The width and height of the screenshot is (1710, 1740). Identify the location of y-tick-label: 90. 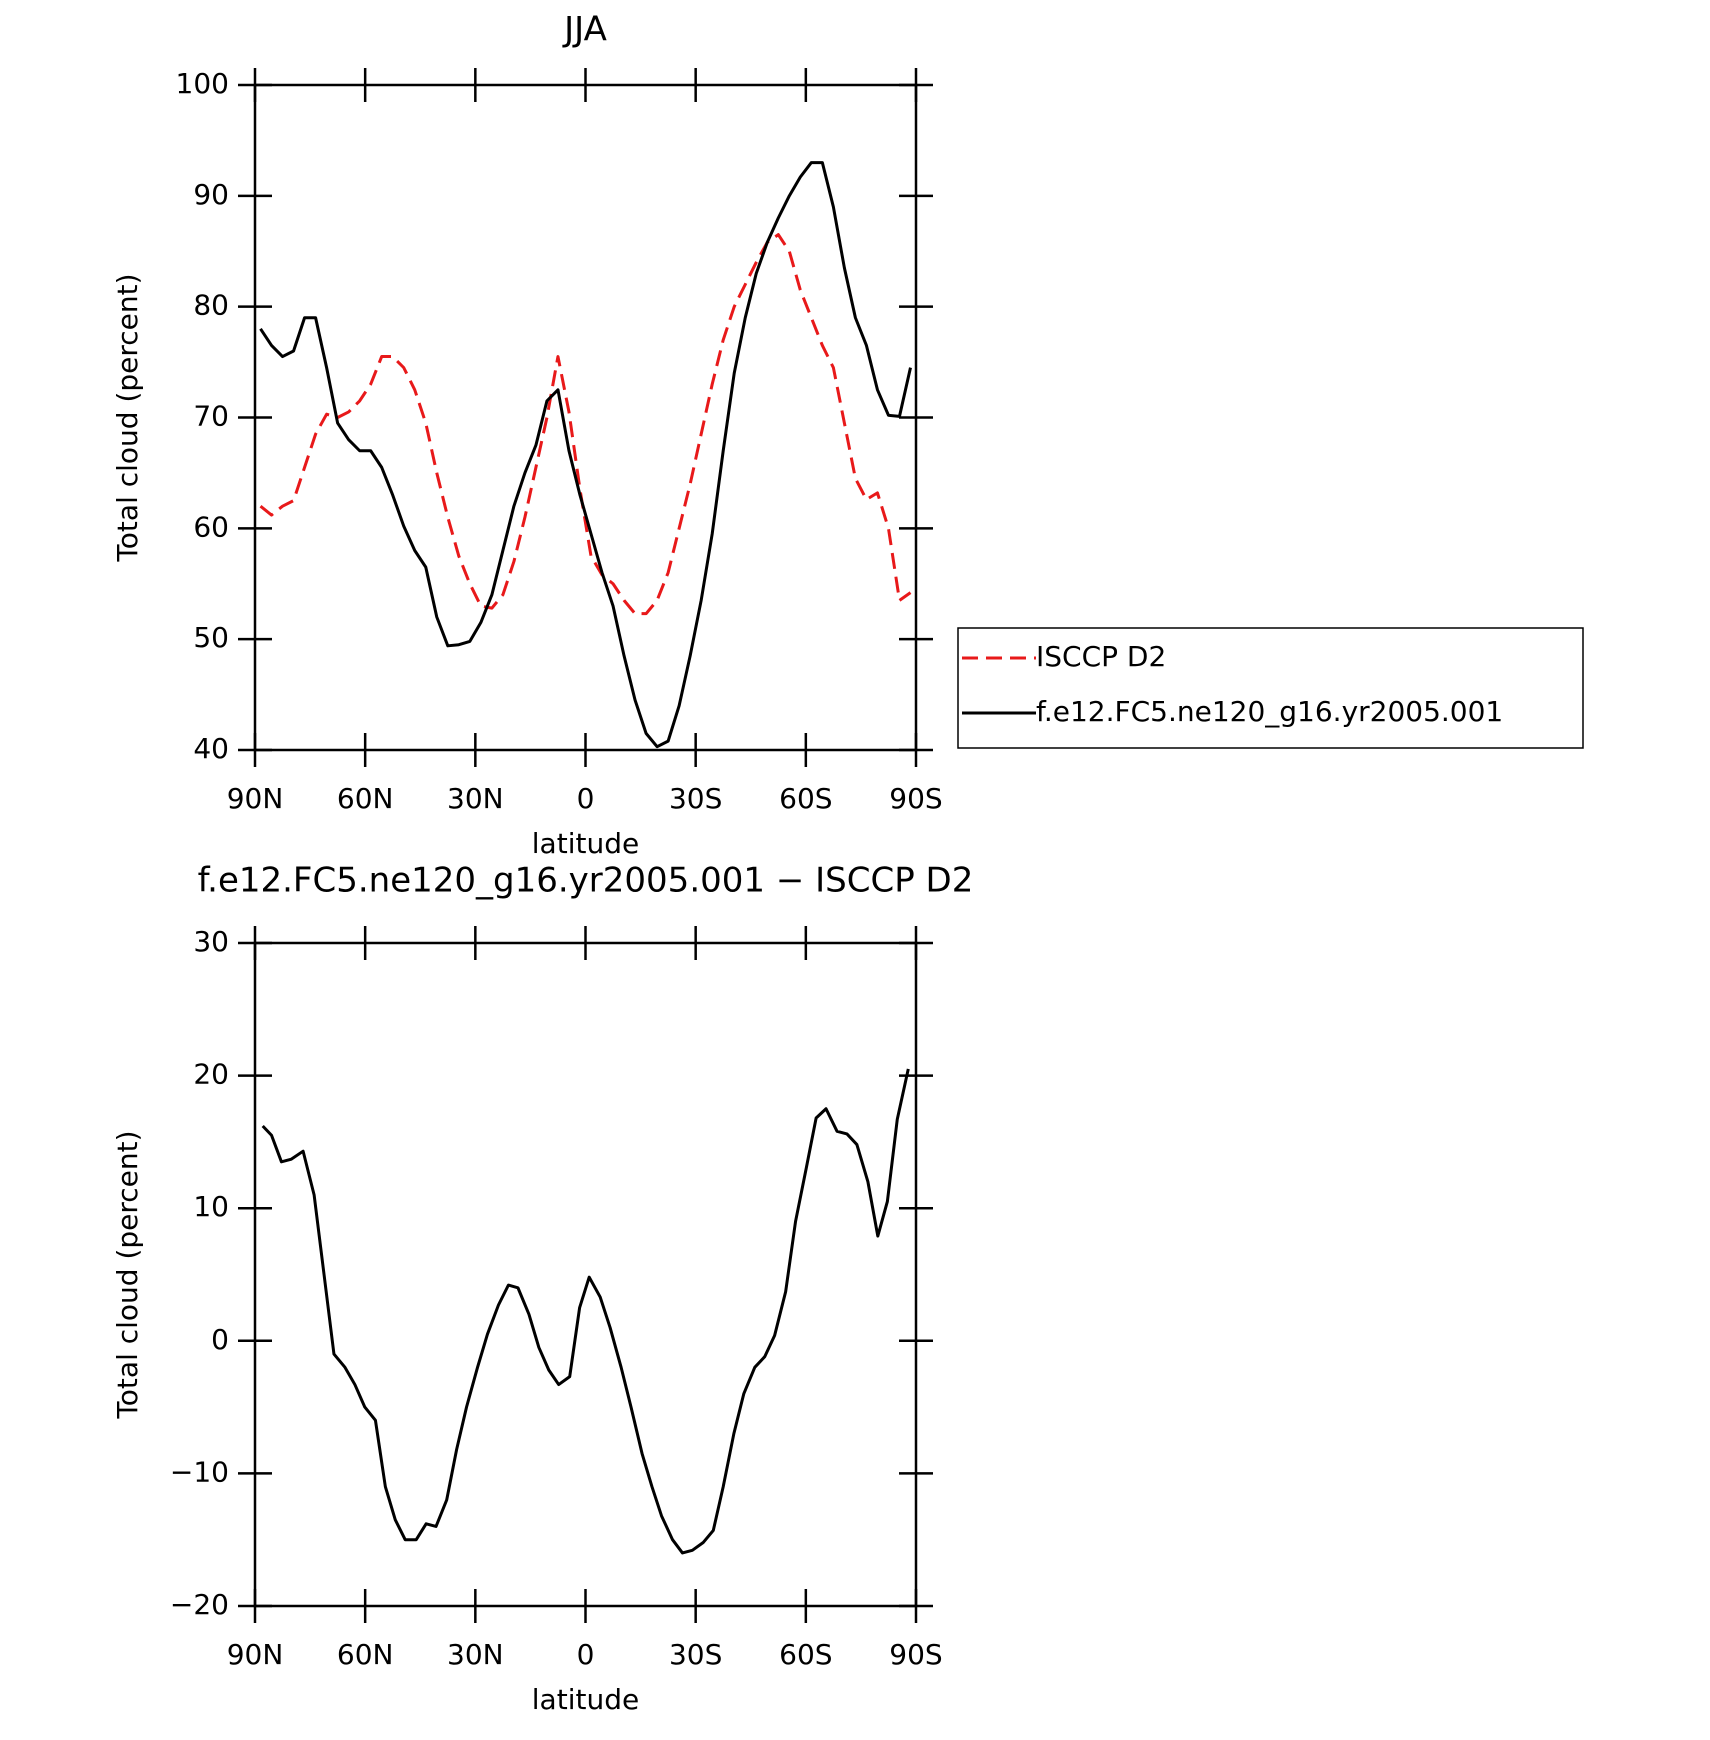
(211, 194).